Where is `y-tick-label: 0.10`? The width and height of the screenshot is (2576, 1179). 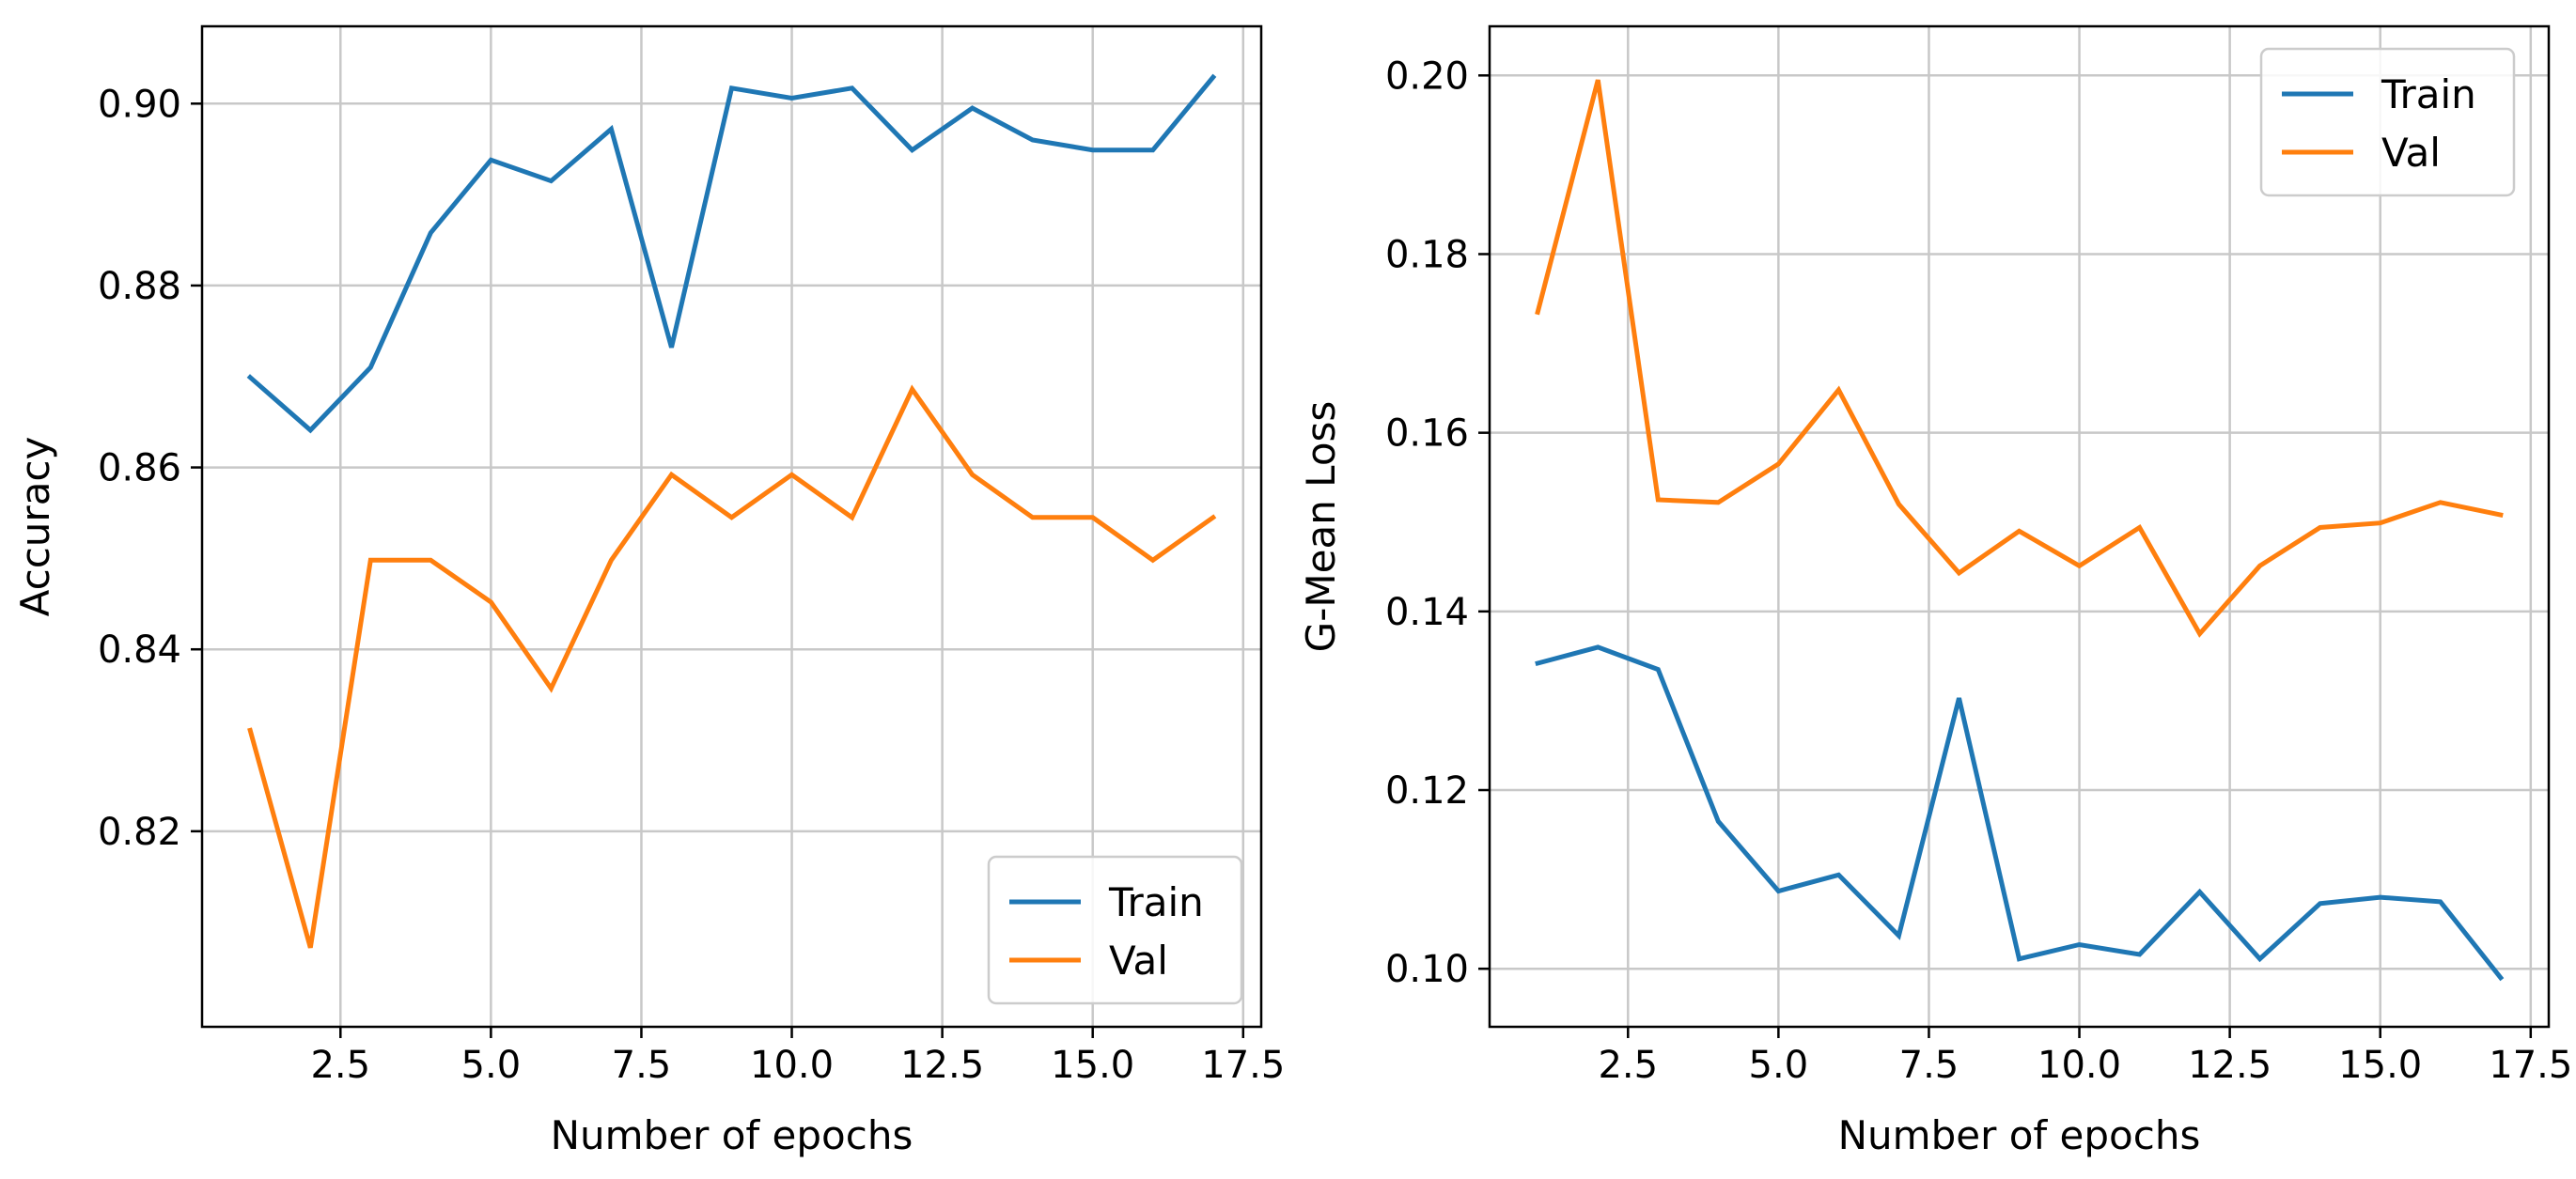 y-tick-label: 0.10 is located at coordinates (1427, 969).